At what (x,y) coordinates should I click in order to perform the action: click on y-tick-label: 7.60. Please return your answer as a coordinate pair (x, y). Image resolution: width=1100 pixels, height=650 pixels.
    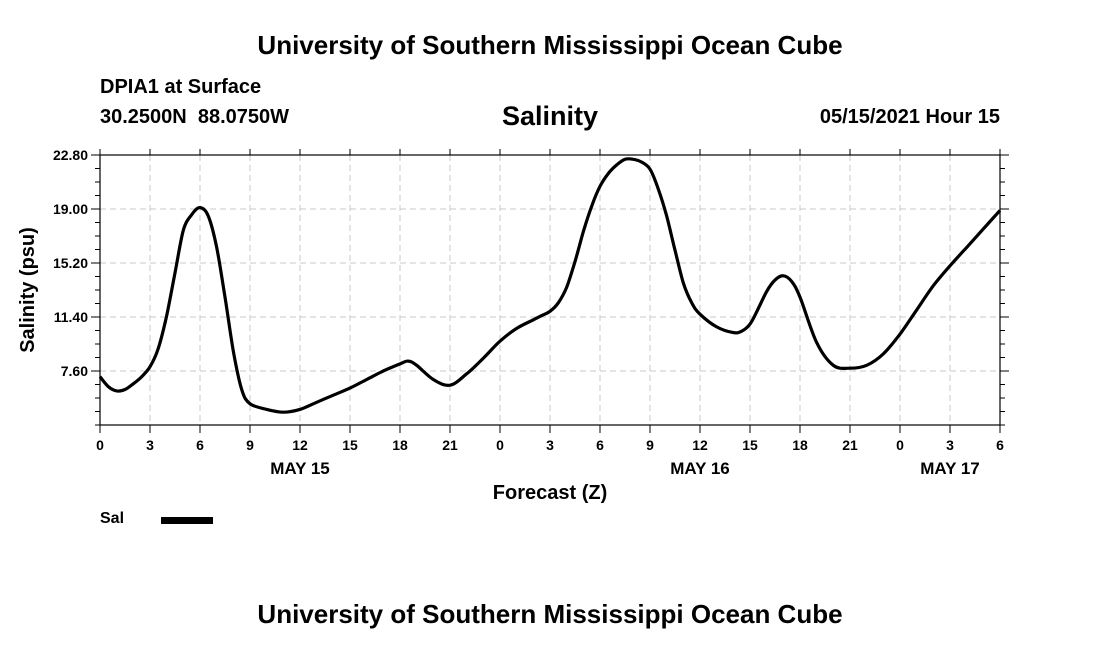
    Looking at the image, I should click on (74, 371).